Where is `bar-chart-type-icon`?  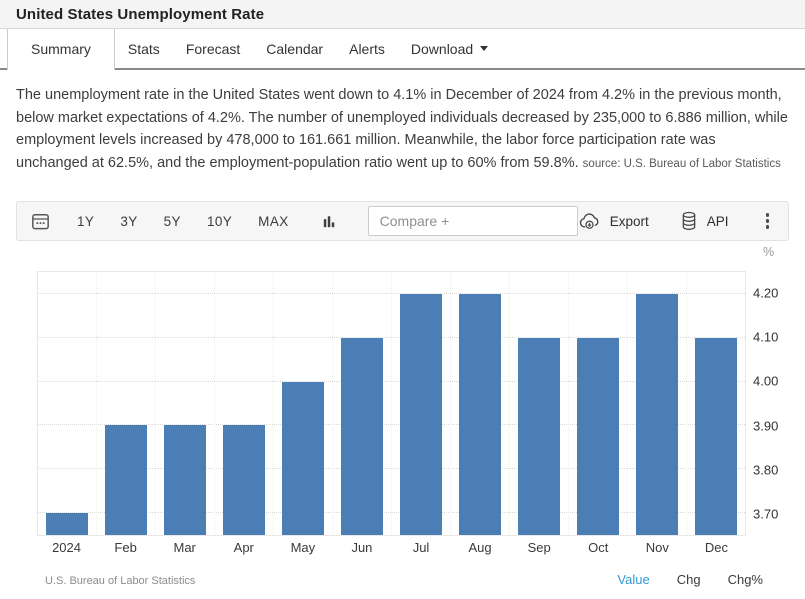 bar-chart-type-icon is located at coordinates (329, 221).